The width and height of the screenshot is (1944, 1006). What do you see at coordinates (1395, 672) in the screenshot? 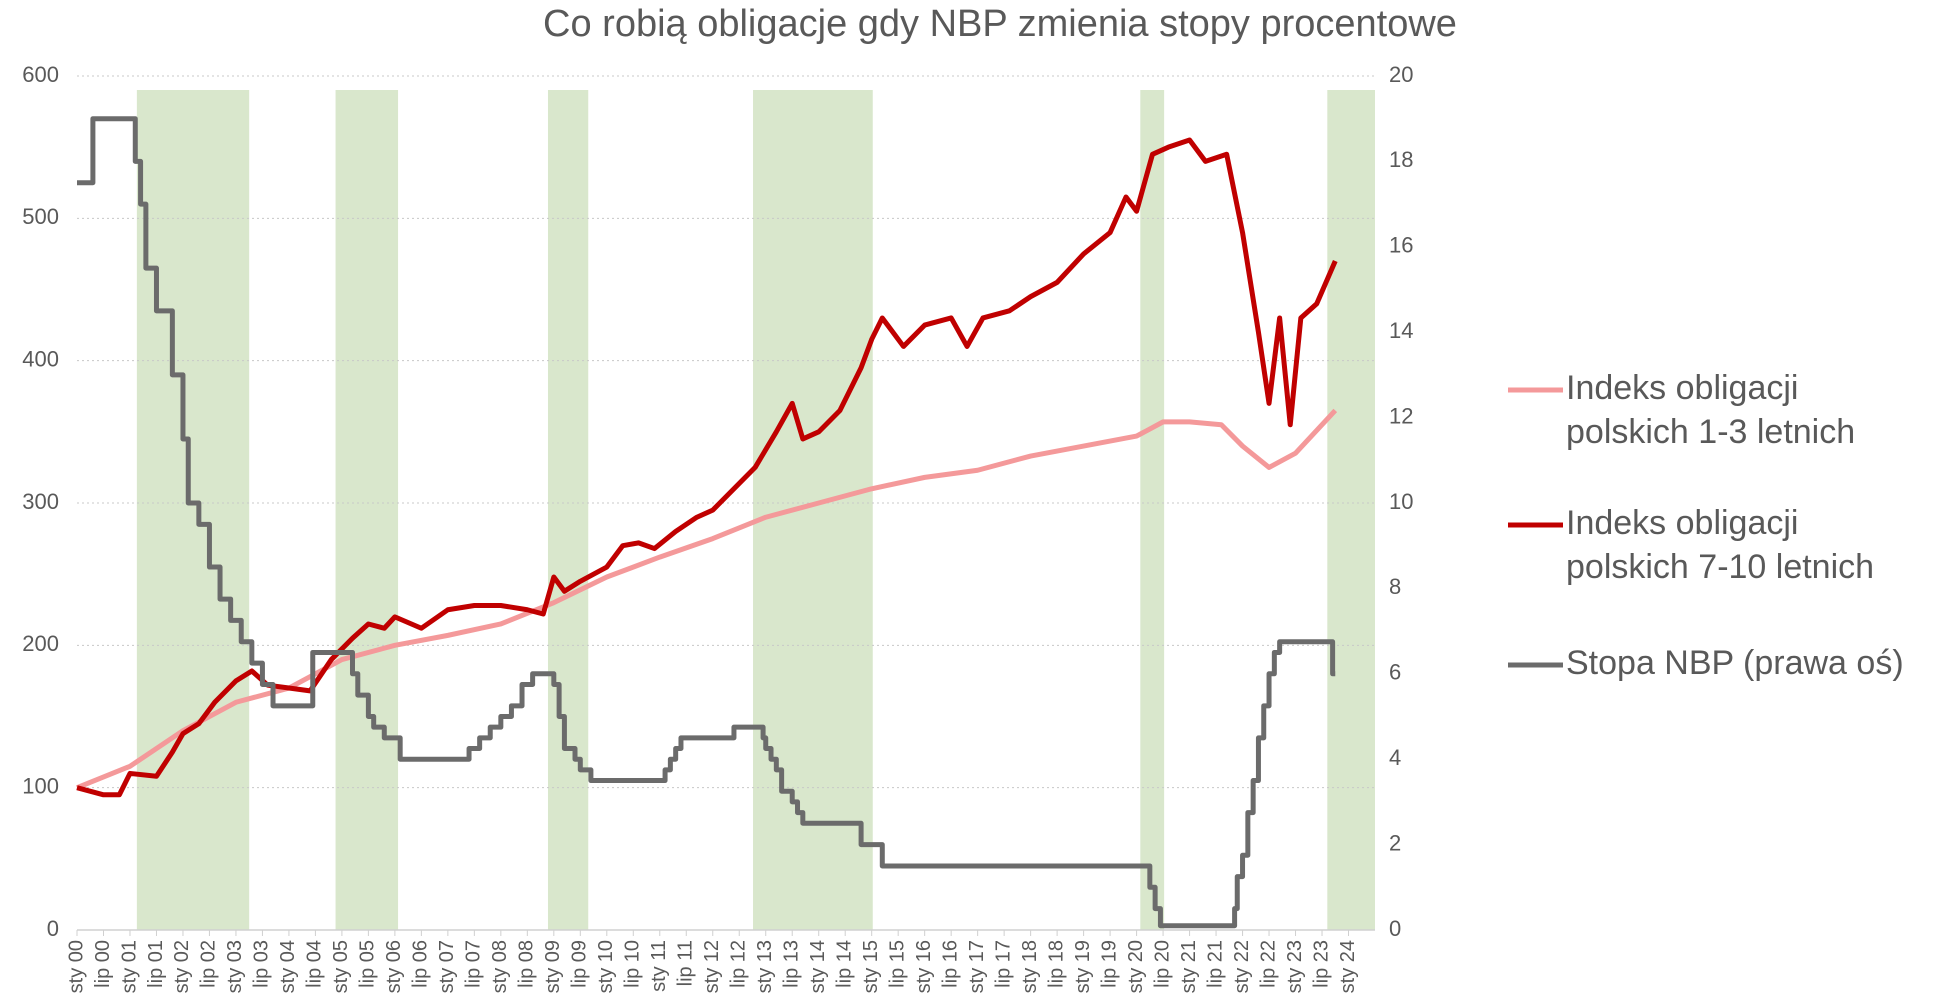
I see `y2-tick-label: 6` at bounding box center [1395, 672].